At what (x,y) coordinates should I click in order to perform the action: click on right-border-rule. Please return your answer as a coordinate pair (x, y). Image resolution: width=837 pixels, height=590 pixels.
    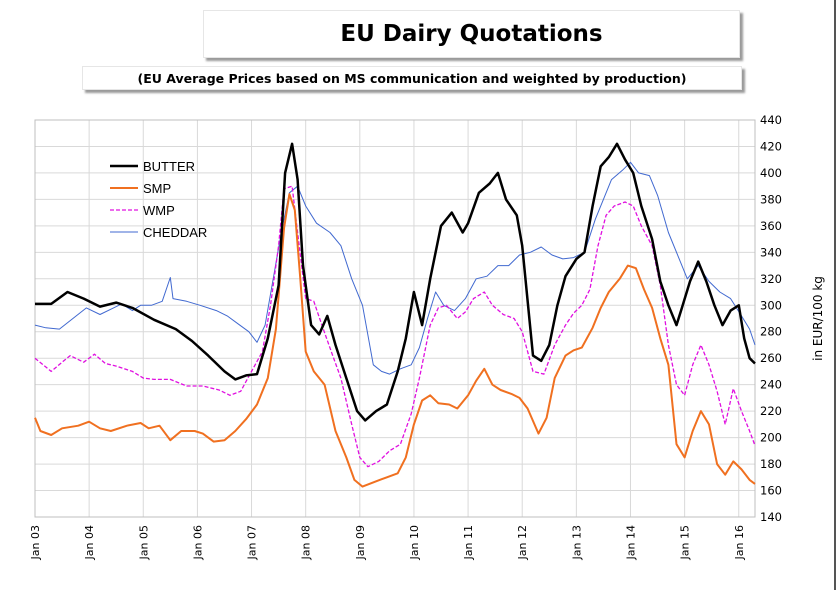
    Looking at the image, I should click on (835, 295).